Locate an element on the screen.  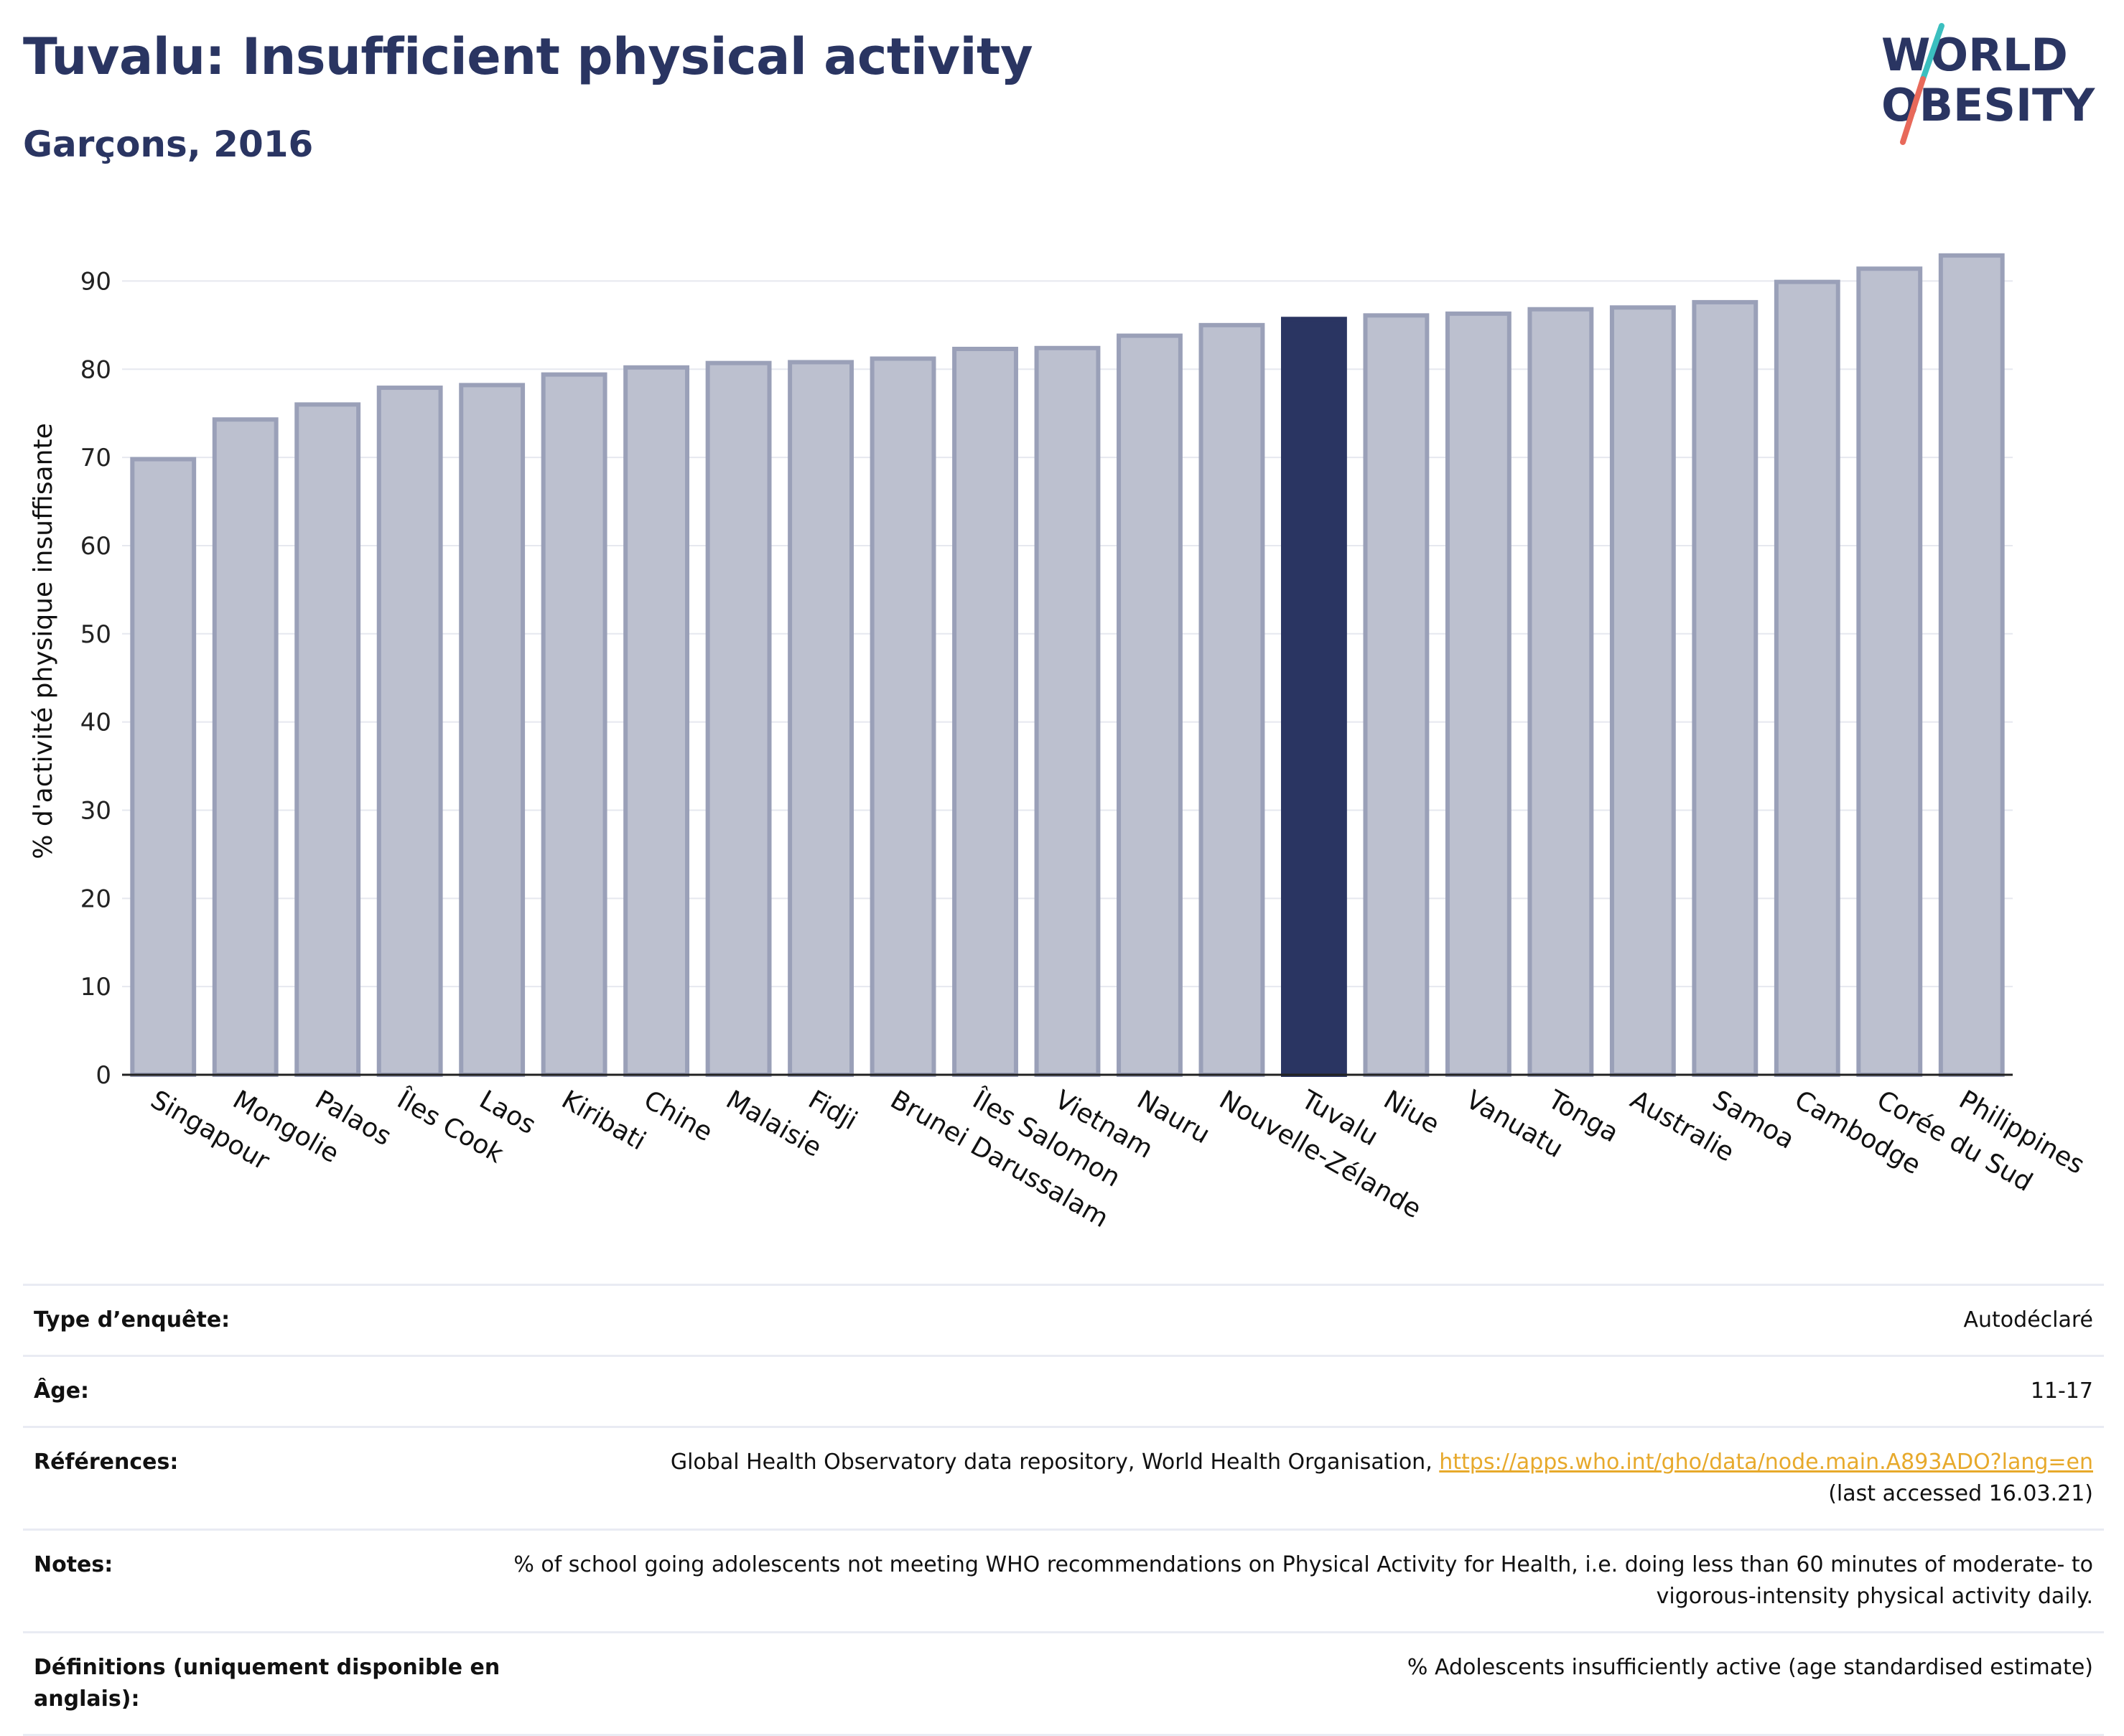
x-tick-label: Chine is located at coordinates (678, 1116).